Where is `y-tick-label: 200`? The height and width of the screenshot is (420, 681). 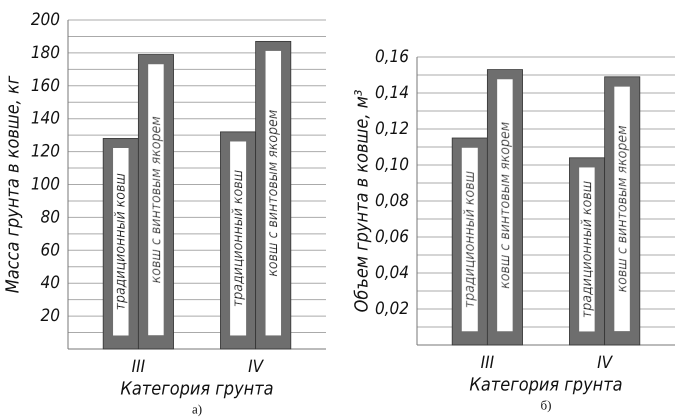
y-tick-label: 200 is located at coordinates (45, 20).